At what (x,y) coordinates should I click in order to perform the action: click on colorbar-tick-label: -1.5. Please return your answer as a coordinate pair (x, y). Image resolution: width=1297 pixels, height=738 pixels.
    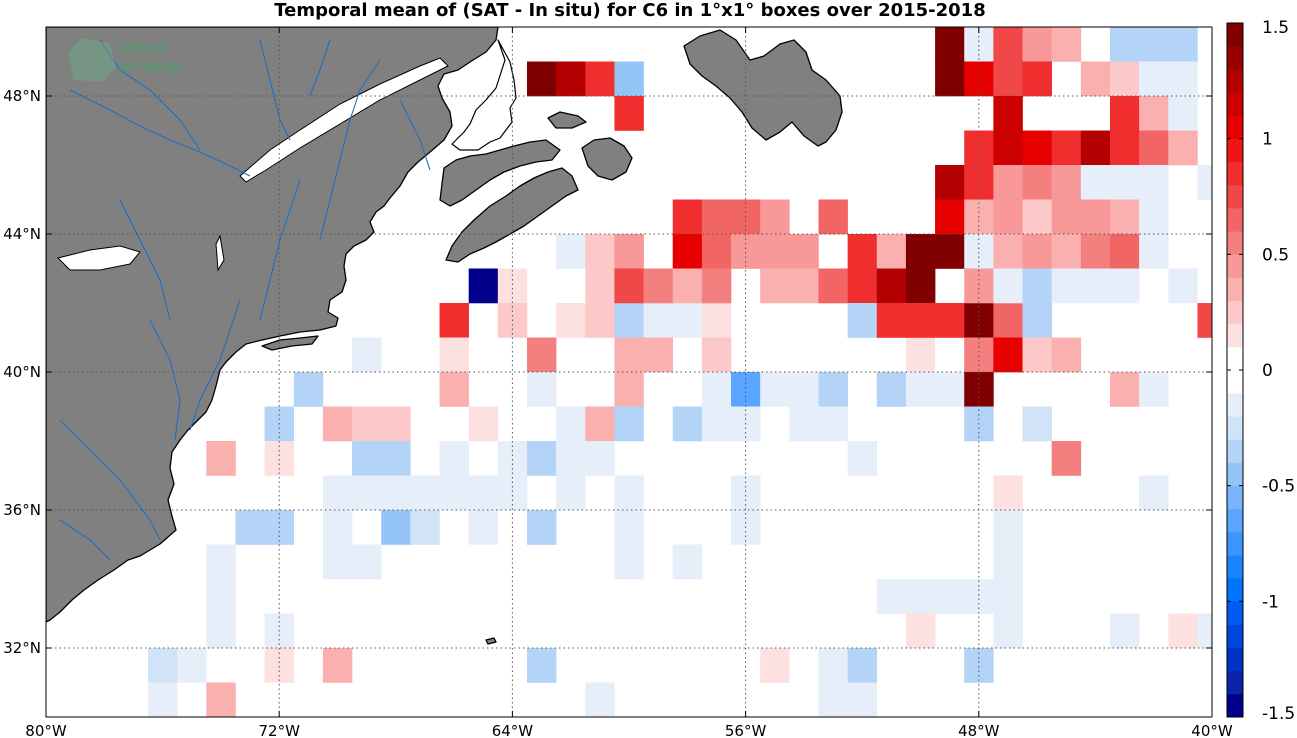
    Looking at the image, I should click on (1278, 714).